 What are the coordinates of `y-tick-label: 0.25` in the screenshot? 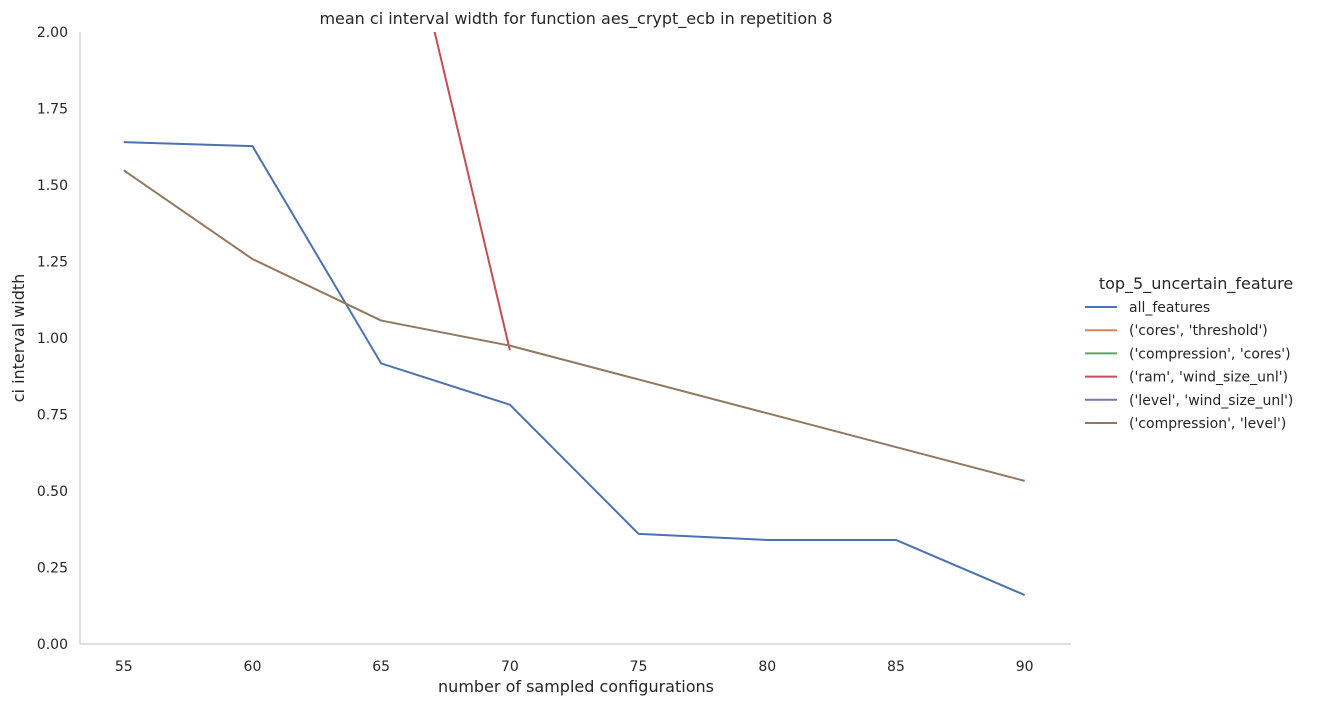 It's located at (52, 569).